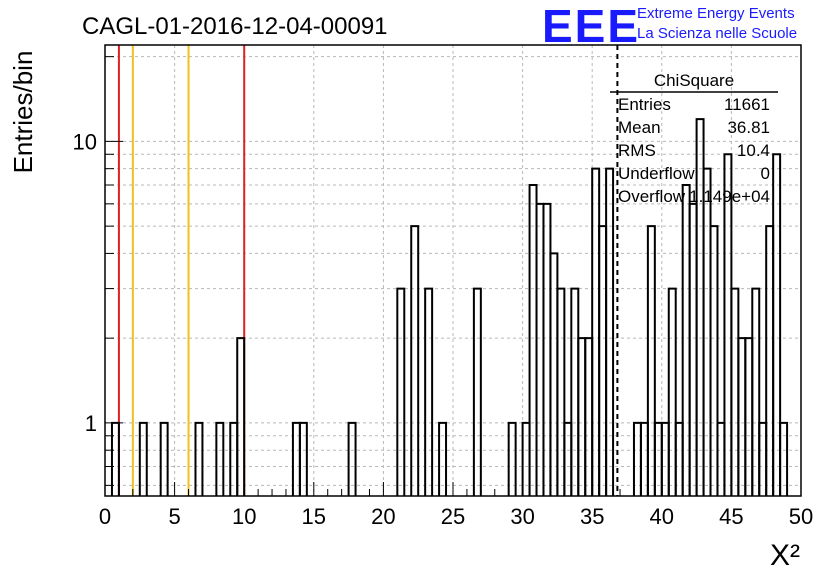 This screenshot has height=572, width=836. Describe the element at coordinates (522, 516) in the screenshot. I see `x-tick-label: 30` at that location.